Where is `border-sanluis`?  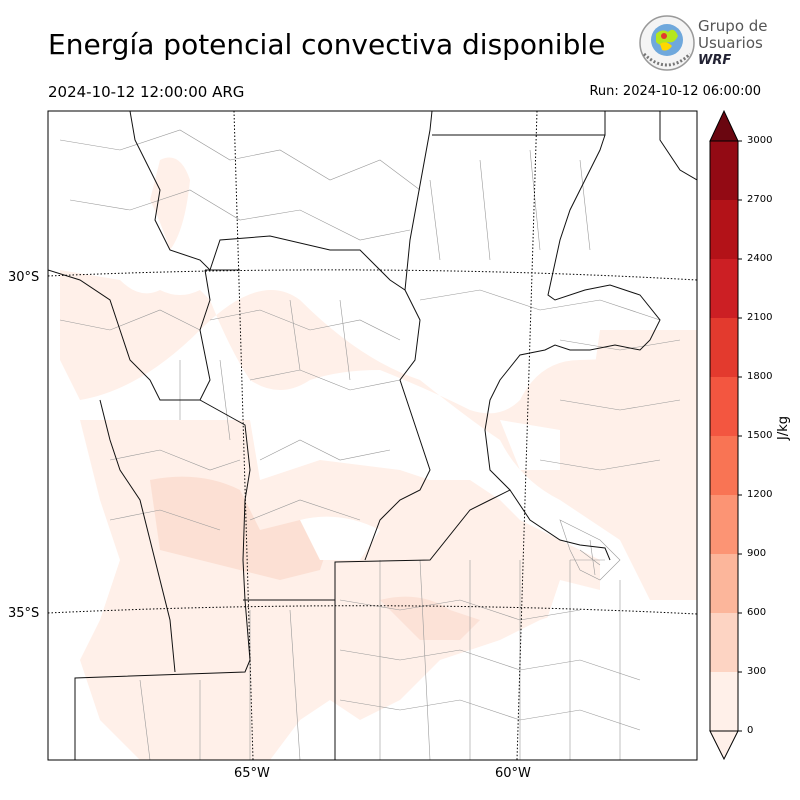
border-sanluis is located at coordinates (162, 579).